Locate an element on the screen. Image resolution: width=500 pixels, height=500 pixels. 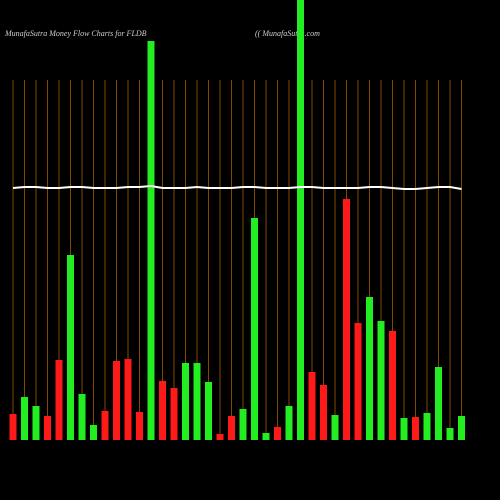
chart-title: MunafaSutra Money Flow Charts for FLDB is located at coordinates (75, 33).